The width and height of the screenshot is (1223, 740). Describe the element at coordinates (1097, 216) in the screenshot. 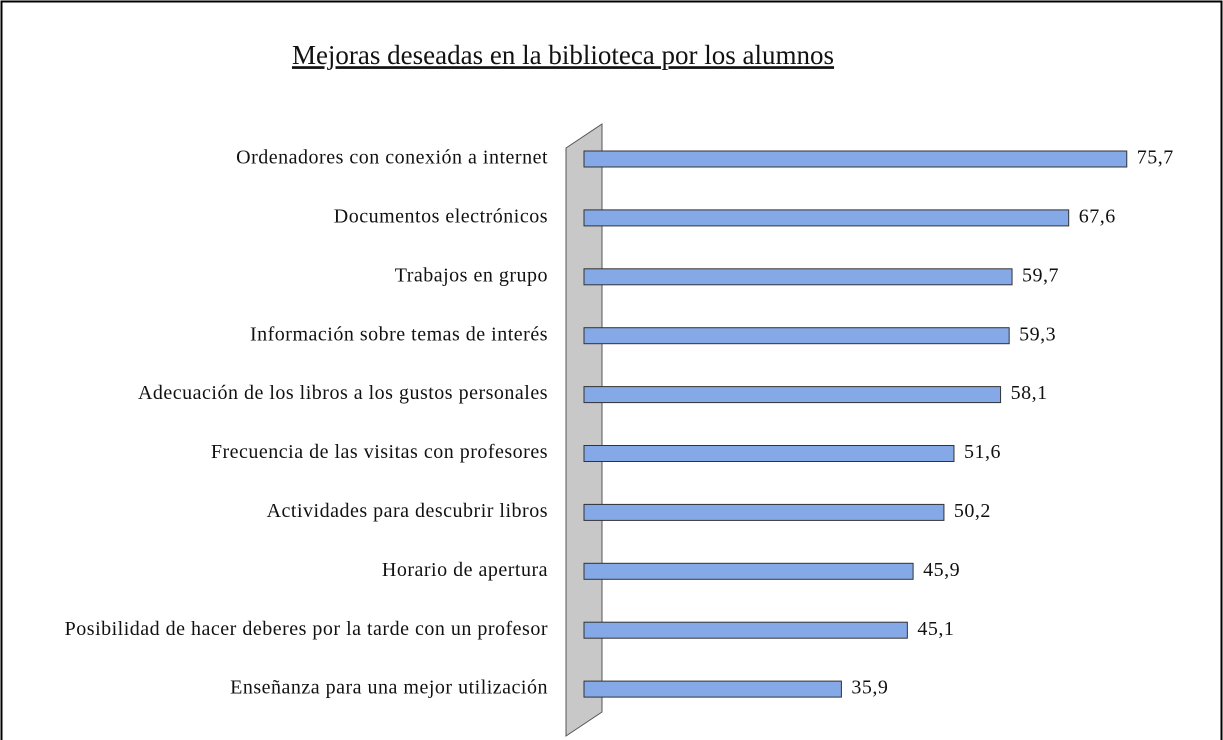

I see `value-label: 67,6` at that location.